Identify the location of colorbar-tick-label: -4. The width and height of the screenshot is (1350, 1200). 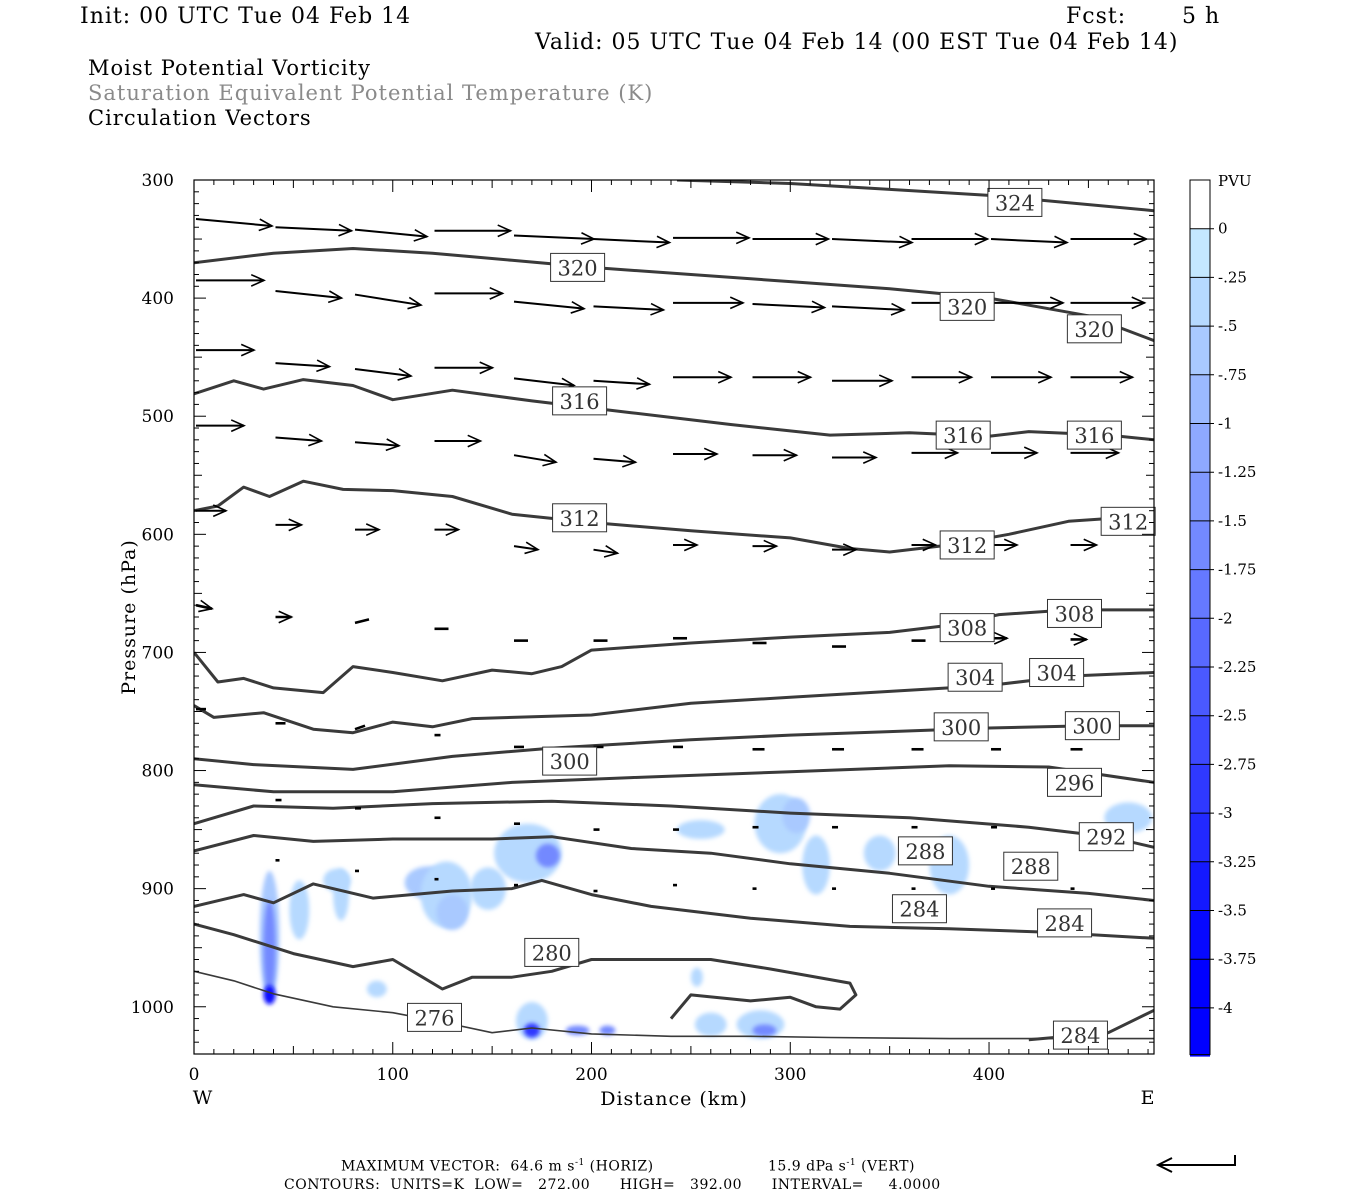
(1225, 1008).